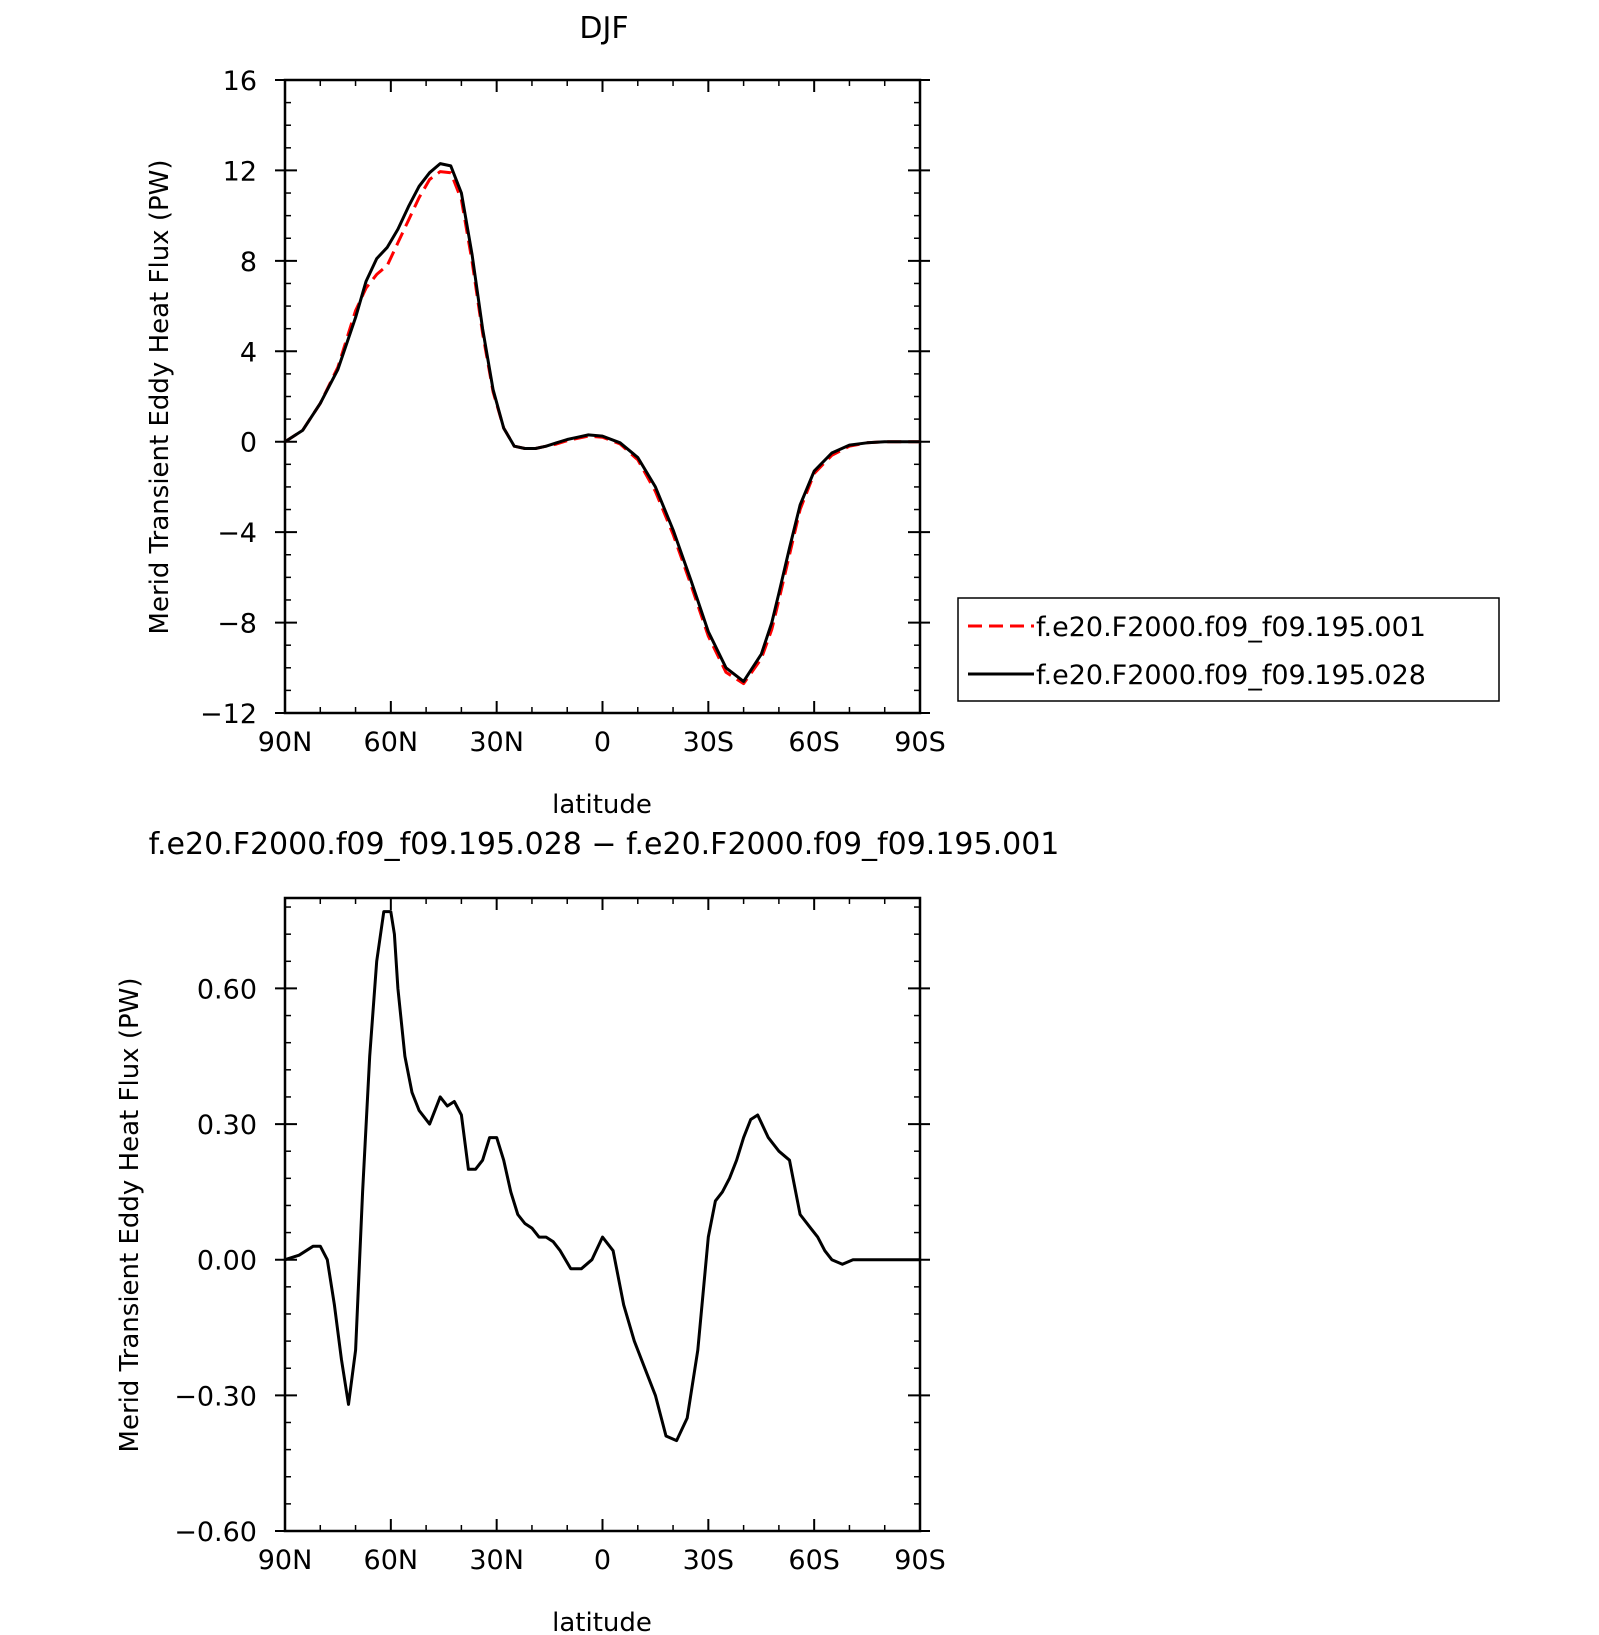  Describe the element at coordinates (248, 352) in the screenshot. I see `y-tick-label: 4` at that location.